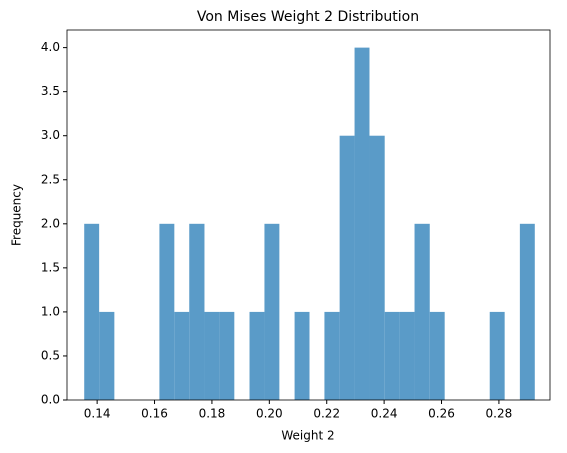  What do you see at coordinates (50, 400) in the screenshot?
I see `y-tick-label: 0.0` at bounding box center [50, 400].